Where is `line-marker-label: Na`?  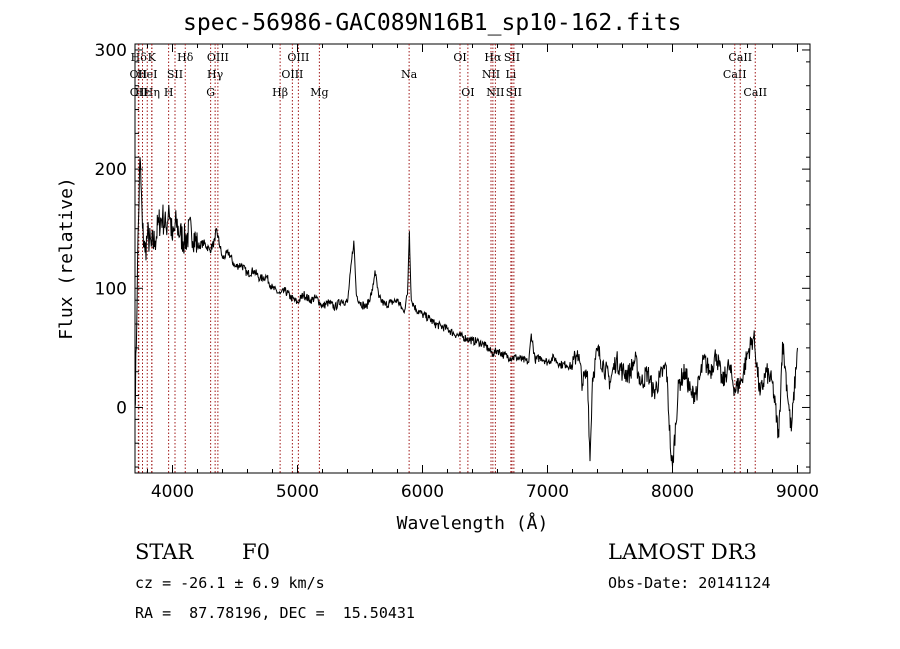 line-marker-label: Na is located at coordinates (409, 74).